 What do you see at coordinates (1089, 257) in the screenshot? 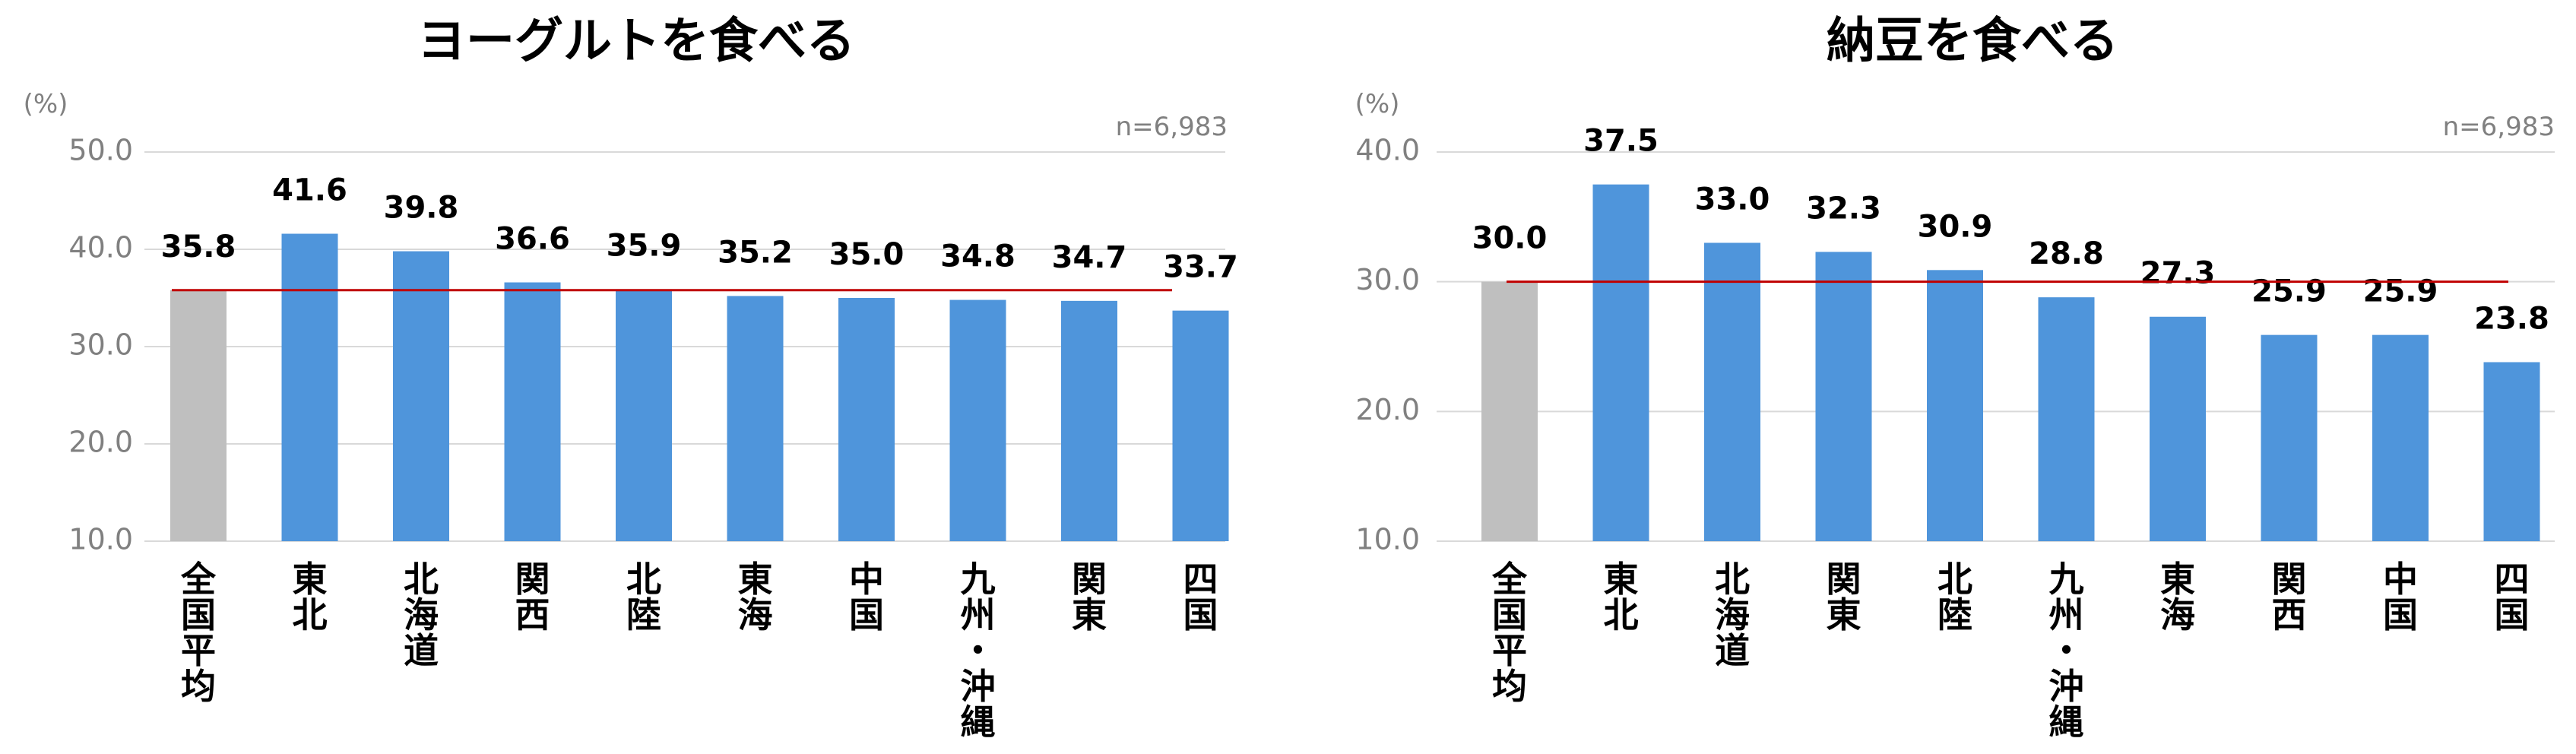
I see `data-label: 34.7` at bounding box center [1089, 257].